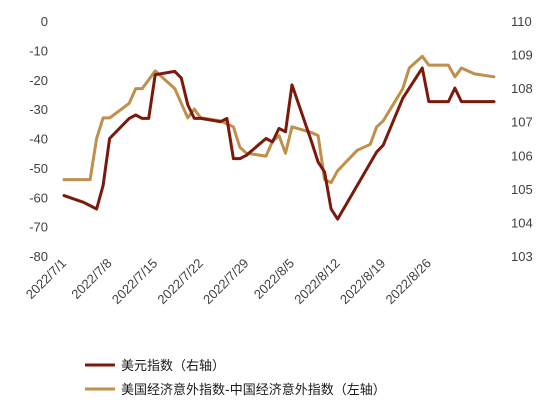 The width and height of the screenshot is (550, 413). Describe the element at coordinates (522, 122) in the screenshot. I see `right-tick-label: 107` at that location.